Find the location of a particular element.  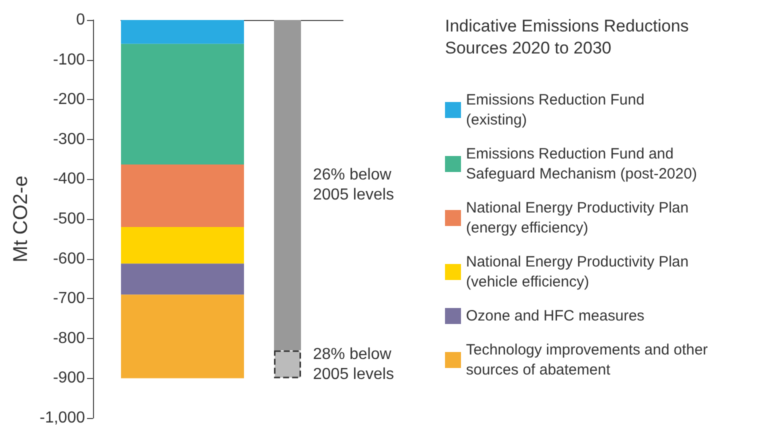

legend-label: Technology improvements and other sources of abatement is located at coordinates (587, 360).